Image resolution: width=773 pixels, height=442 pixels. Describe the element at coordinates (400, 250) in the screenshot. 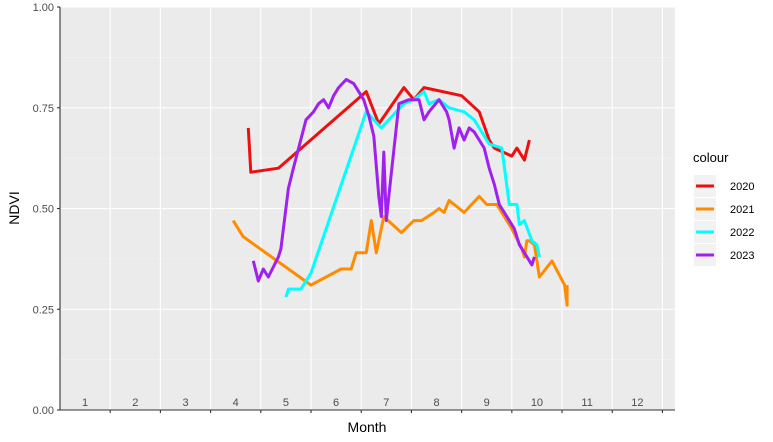

I see `series-line-2021` at that location.